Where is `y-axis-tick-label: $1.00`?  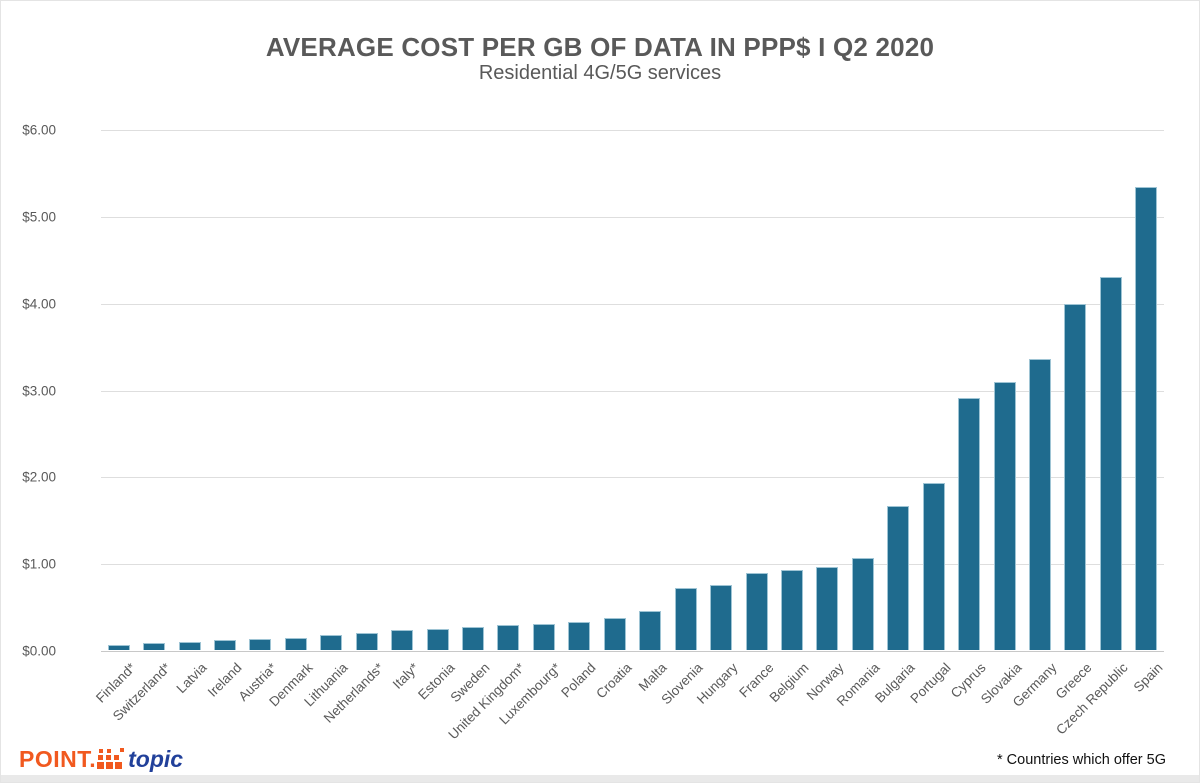
y-axis-tick-label: $1.00 is located at coordinates (39, 564).